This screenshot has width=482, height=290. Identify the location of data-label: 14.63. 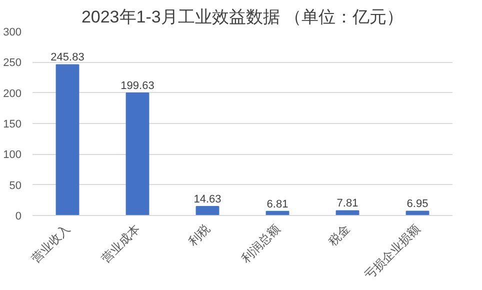
(208, 200).